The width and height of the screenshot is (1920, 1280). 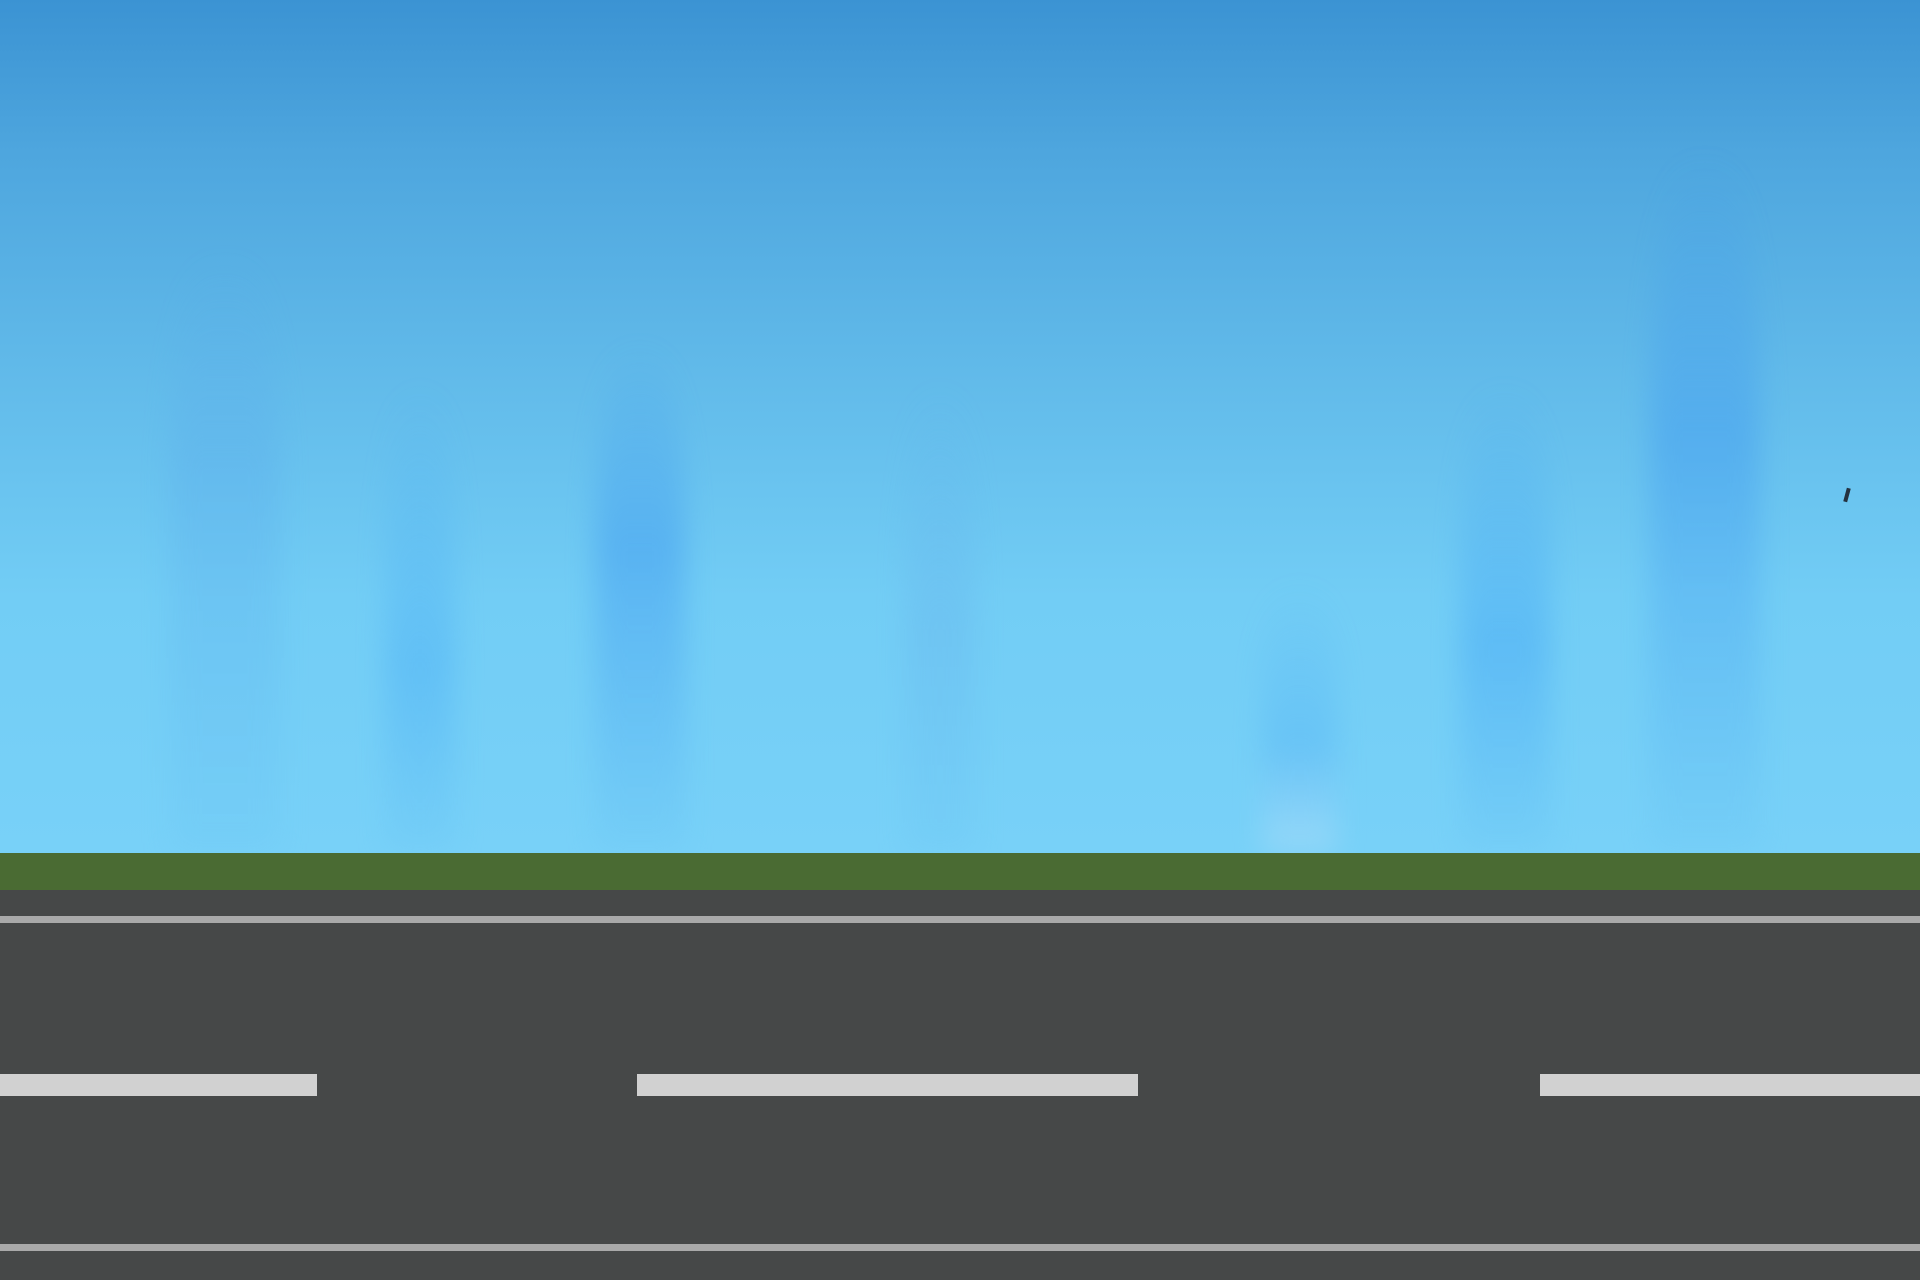 What do you see at coordinates (960, 919) in the screenshot?
I see `road-edge-line-top` at bounding box center [960, 919].